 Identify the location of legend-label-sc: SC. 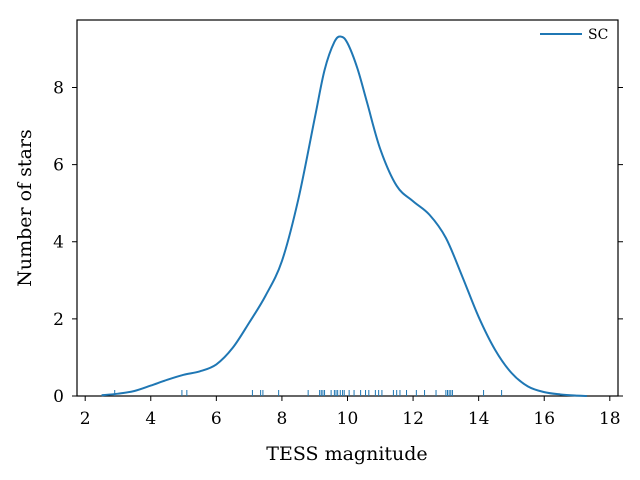
(598, 35).